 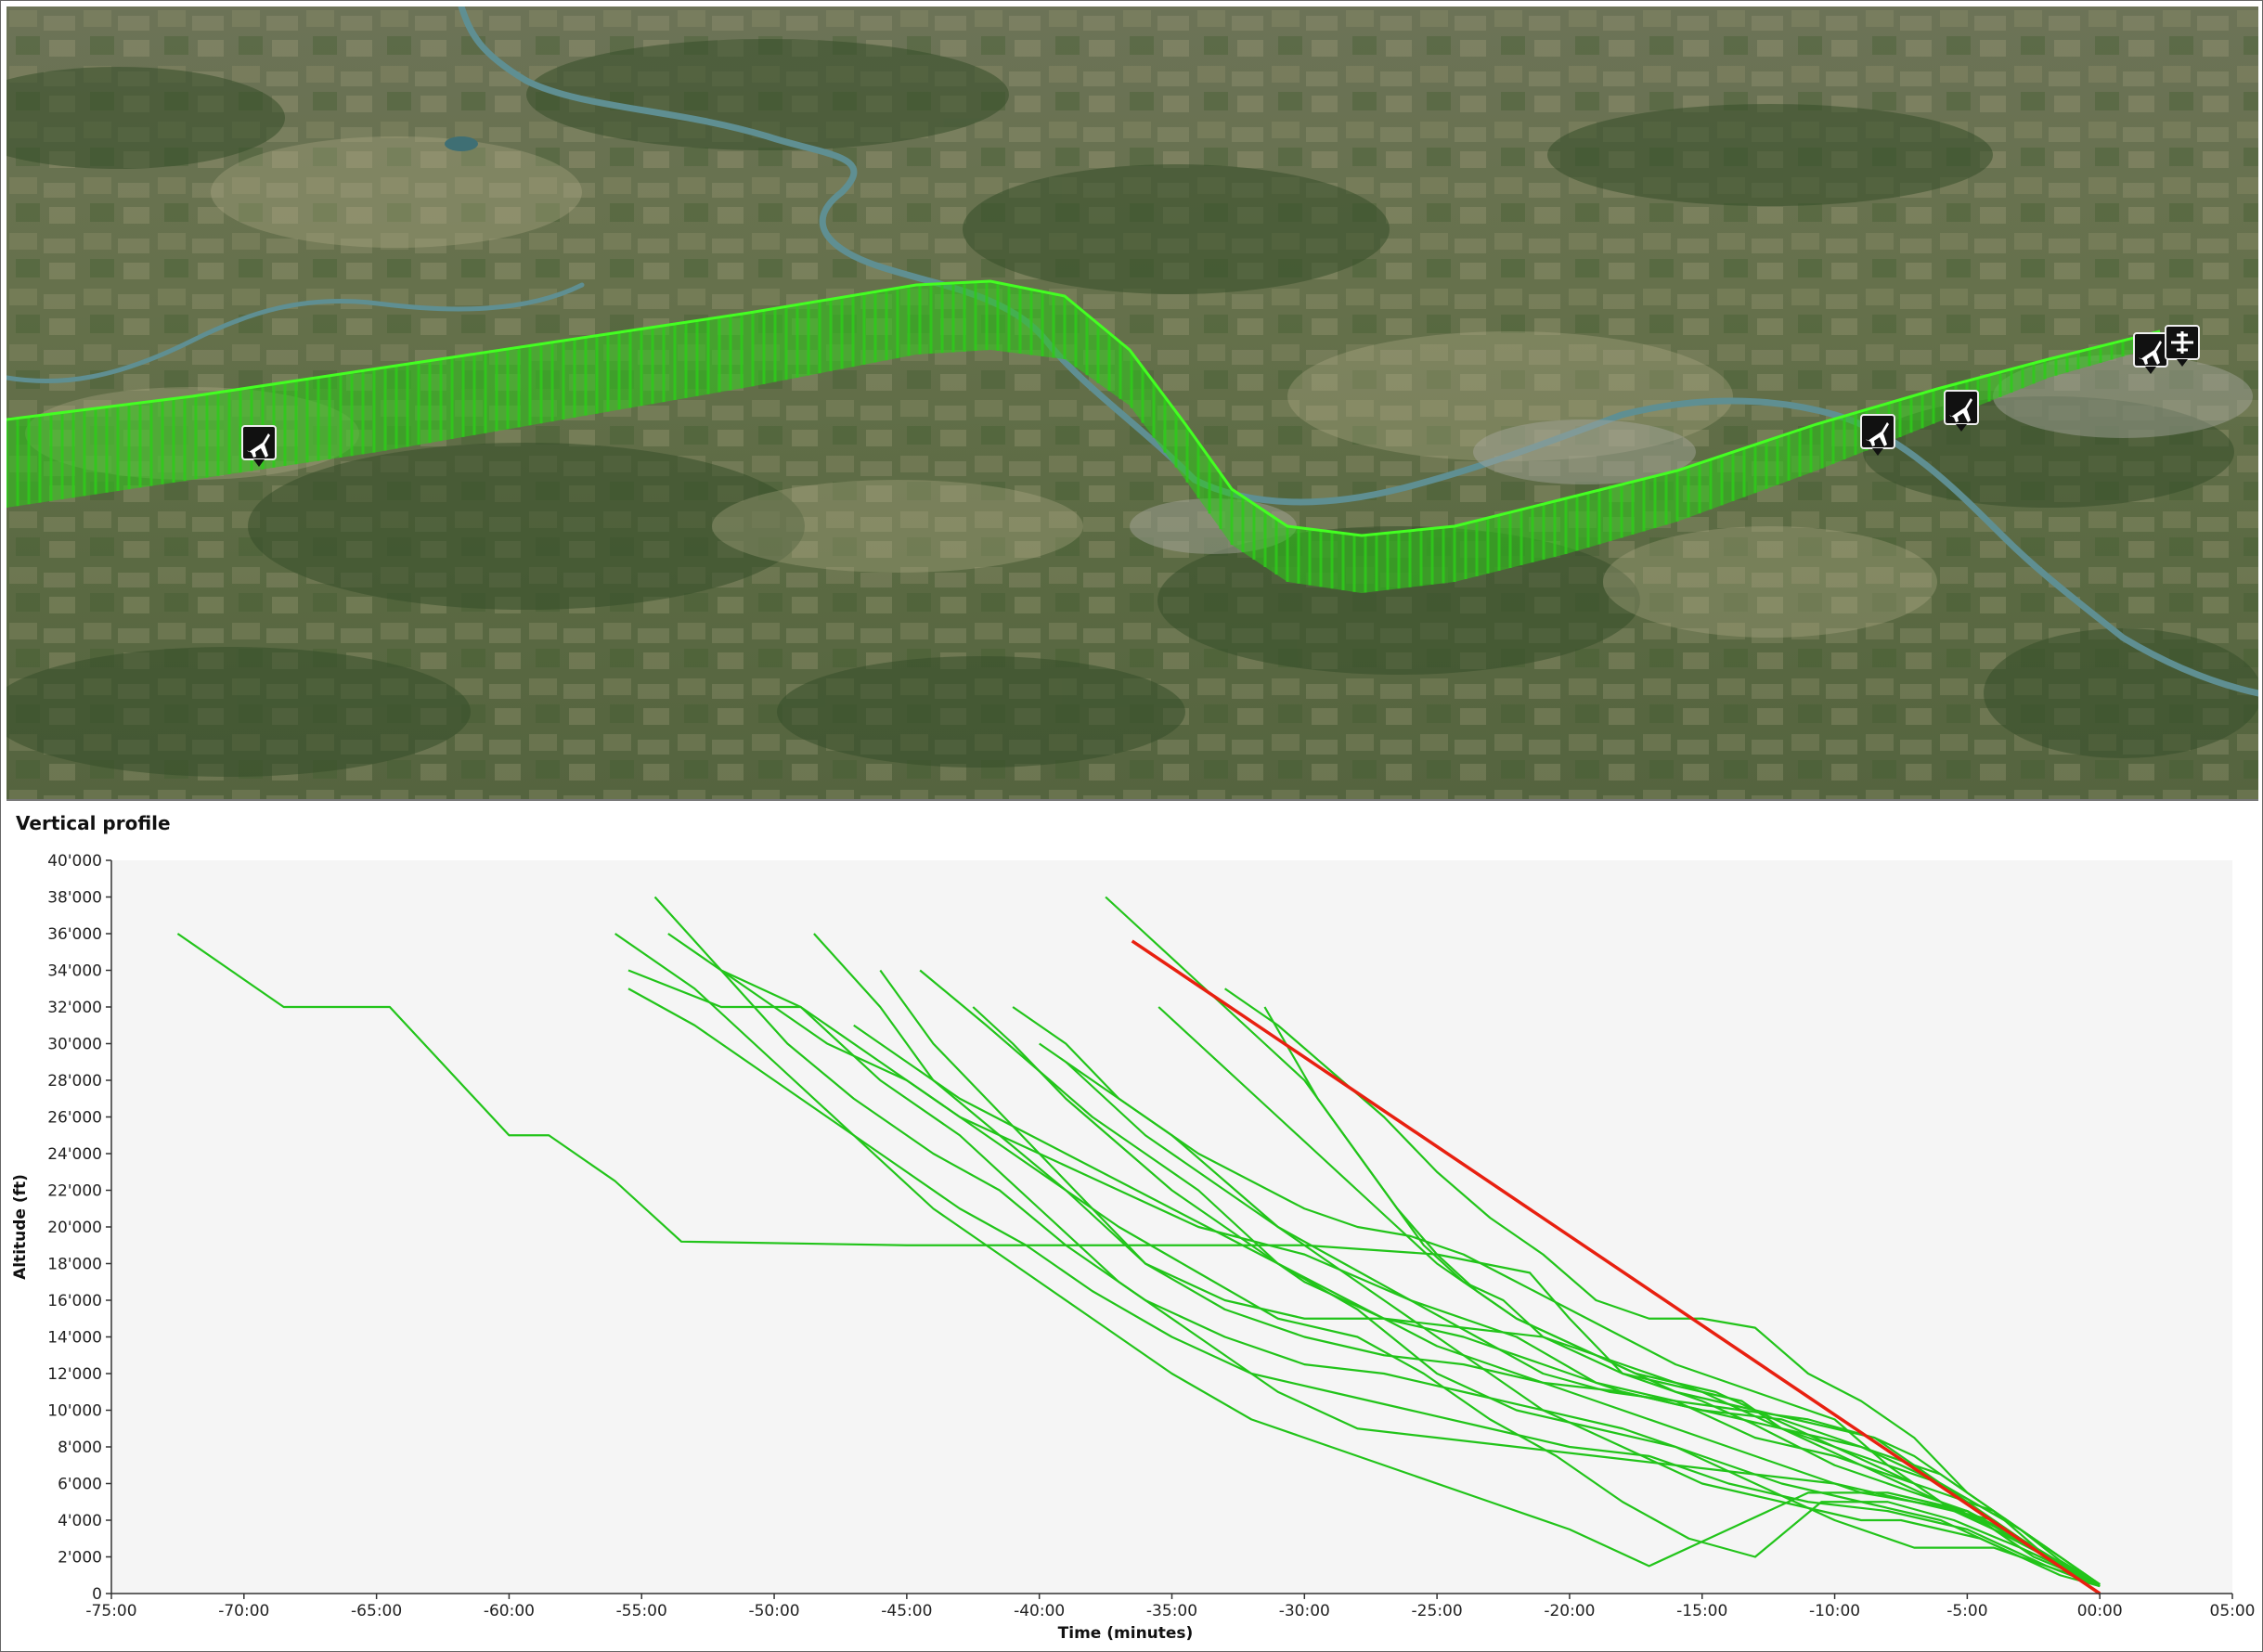 I want to click on x-tick-label: -55:00, so click(x=641, y=1611).